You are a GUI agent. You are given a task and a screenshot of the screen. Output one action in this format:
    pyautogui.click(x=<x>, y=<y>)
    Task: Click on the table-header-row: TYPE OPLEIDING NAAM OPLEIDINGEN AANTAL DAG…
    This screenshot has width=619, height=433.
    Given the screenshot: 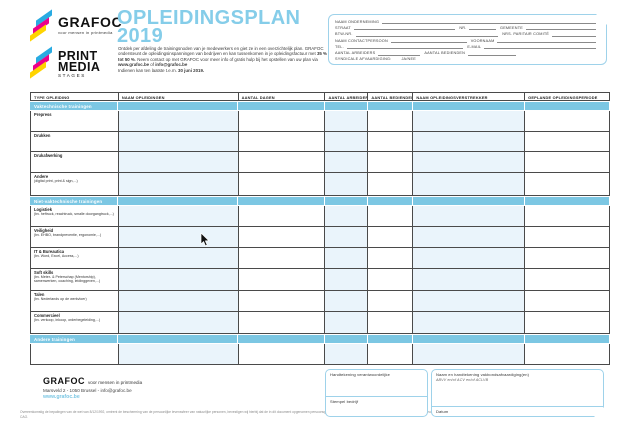 What is the action you would take?
    pyautogui.click(x=320, y=96)
    